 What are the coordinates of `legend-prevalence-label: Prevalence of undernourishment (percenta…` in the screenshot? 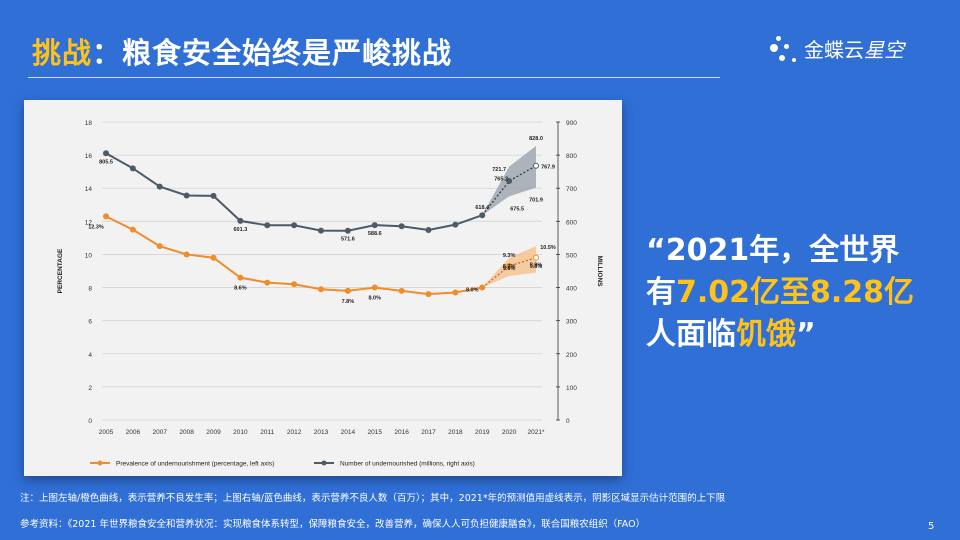 It's located at (195, 464).